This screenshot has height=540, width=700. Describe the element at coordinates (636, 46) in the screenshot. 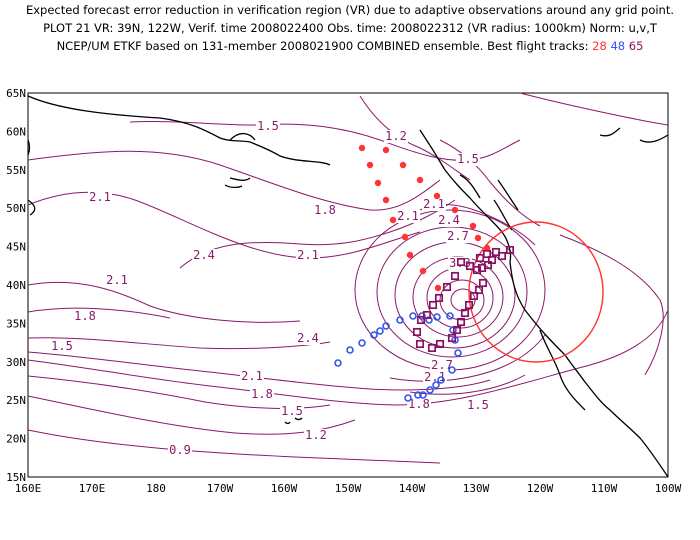

I see `track-count-purple: 65` at that location.